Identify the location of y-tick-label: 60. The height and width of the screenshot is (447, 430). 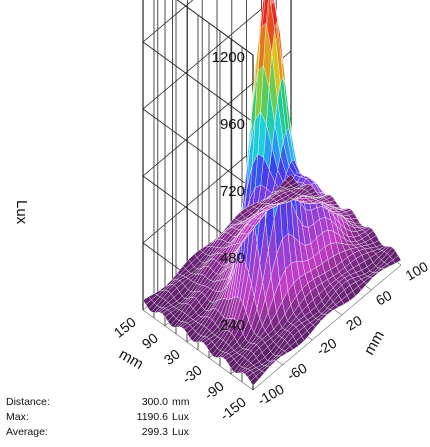
(384, 298).